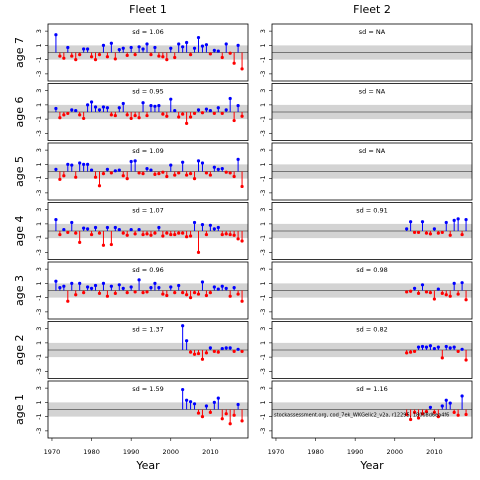 The image size is (480, 480). Describe the element at coordinates (372, 9) in the screenshot. I see `fleet-title: Fleet 2` at that location.